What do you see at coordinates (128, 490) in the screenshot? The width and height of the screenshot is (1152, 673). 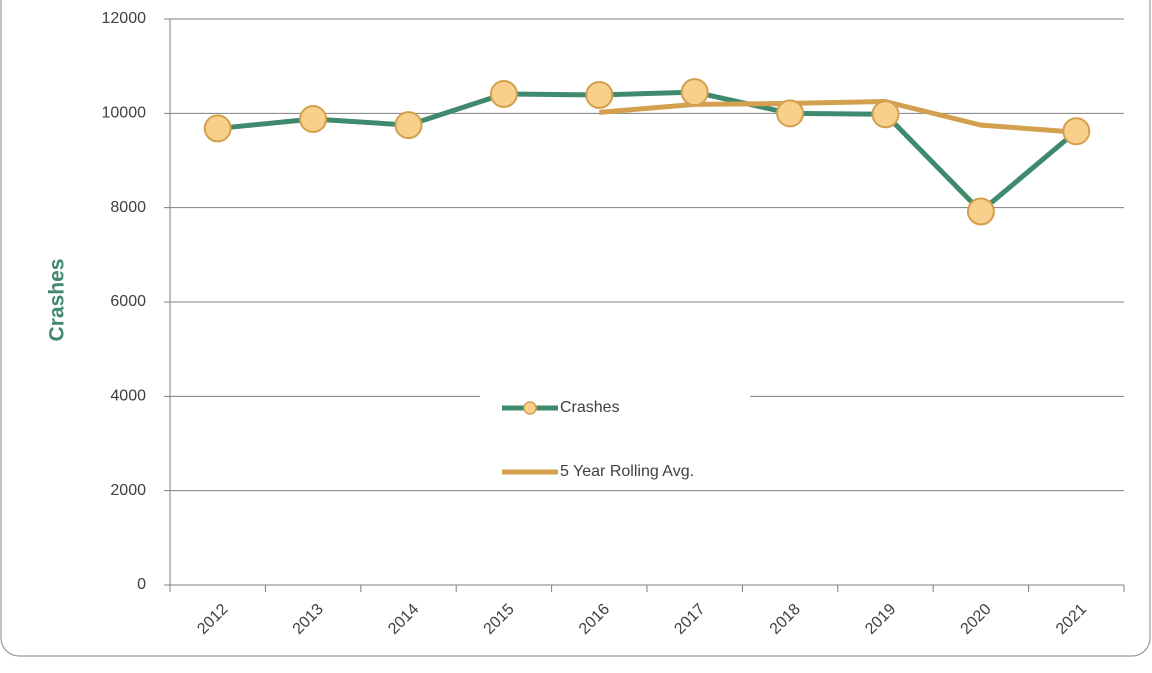 I see `y-tick-label: 2000` at bounding box center [128, 490].